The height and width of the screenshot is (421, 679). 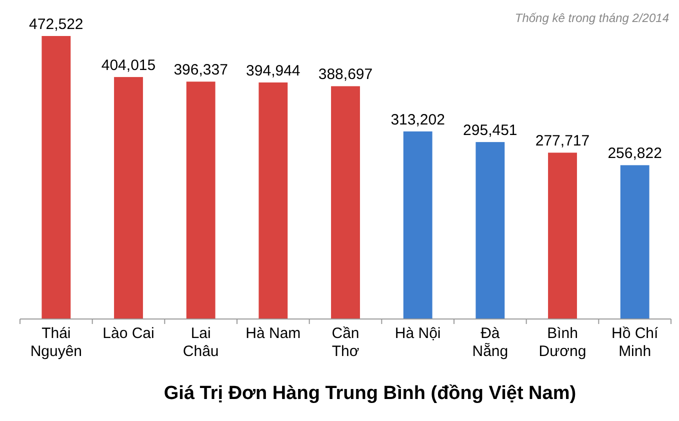 What do you see at coordinates (345, 75) in the screenshot?
I see `data-label: 388,697` at bounding box center [345, 75].